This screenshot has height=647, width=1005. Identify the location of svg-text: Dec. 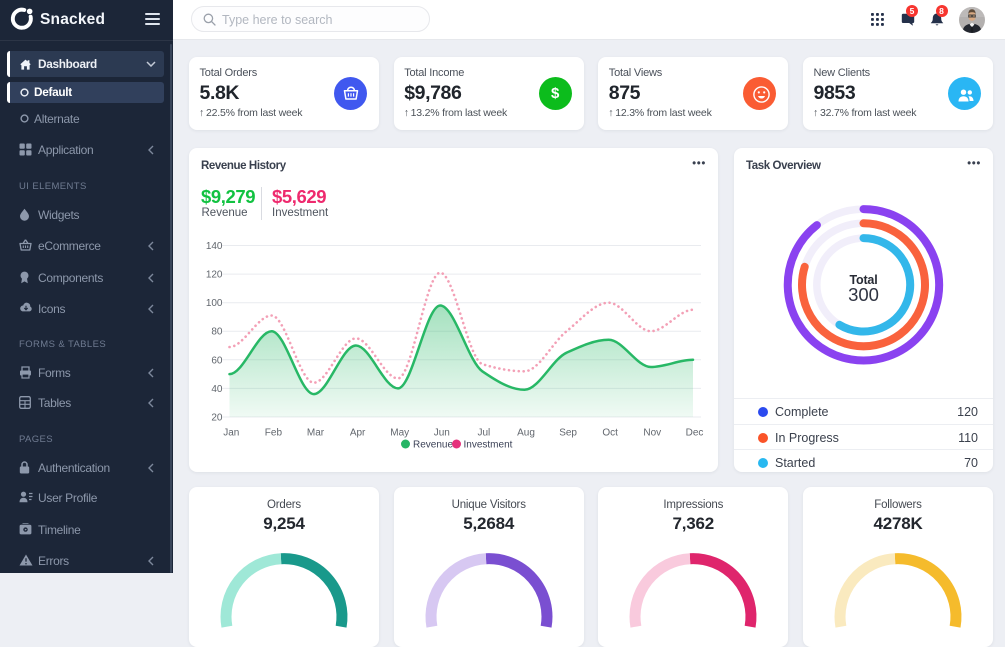
(695, 433).